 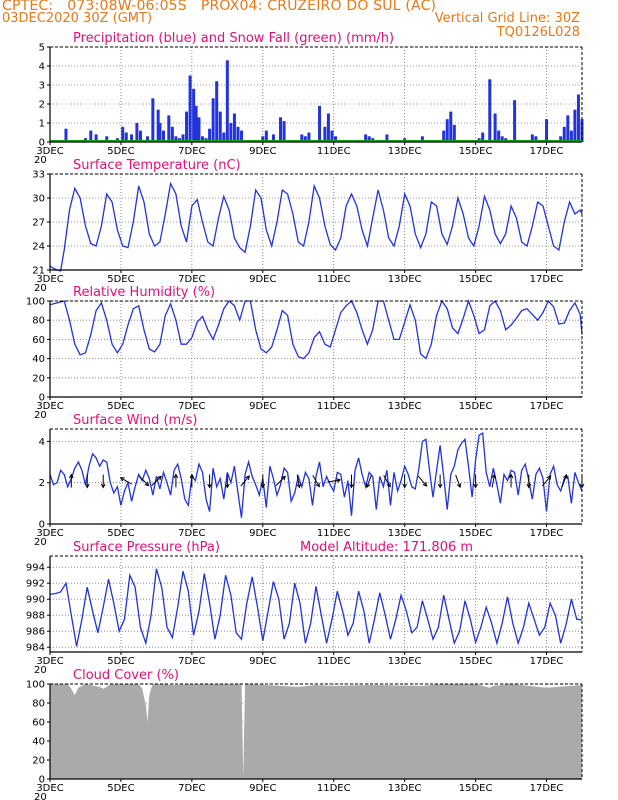 I want to click on y-tick-label: 984, so click(x=35, y=648).